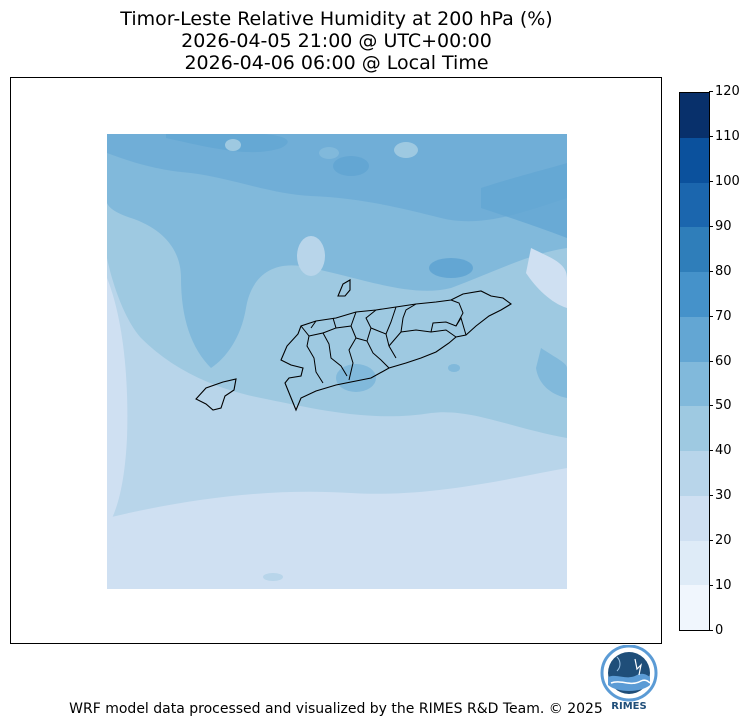 The height and width of the screenshot is (727, 752). I want to click on colorbar-tick-text: 30, so click(723, 496).